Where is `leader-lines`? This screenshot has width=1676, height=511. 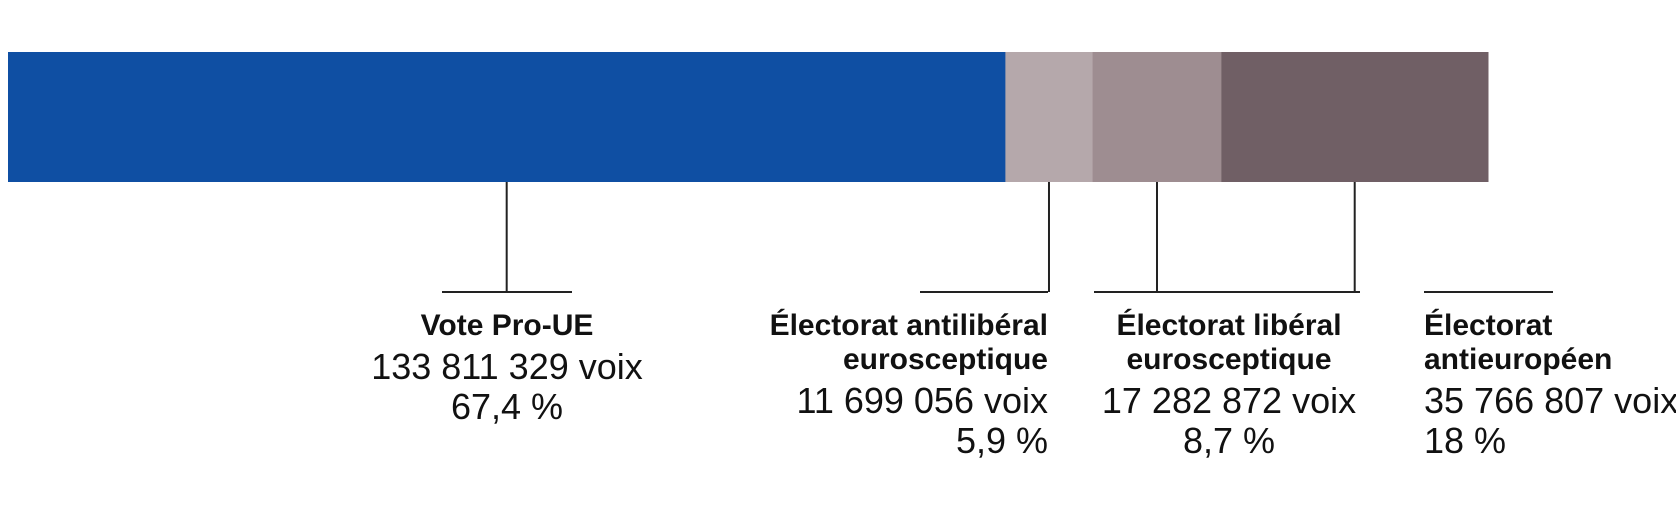 leader-lines is located at coordinates (997, 237).